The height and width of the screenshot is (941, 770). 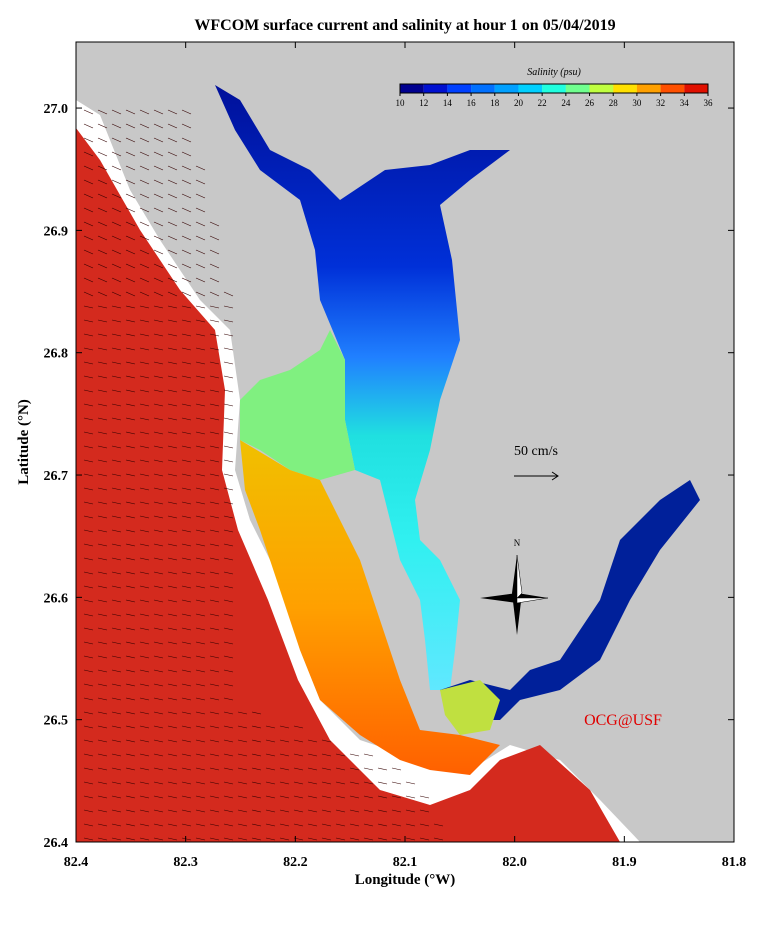 What do you see at coordinates (623, 720) in the screenshot?
I see `credit: OCG@USF` at bounding box center [623, 720].